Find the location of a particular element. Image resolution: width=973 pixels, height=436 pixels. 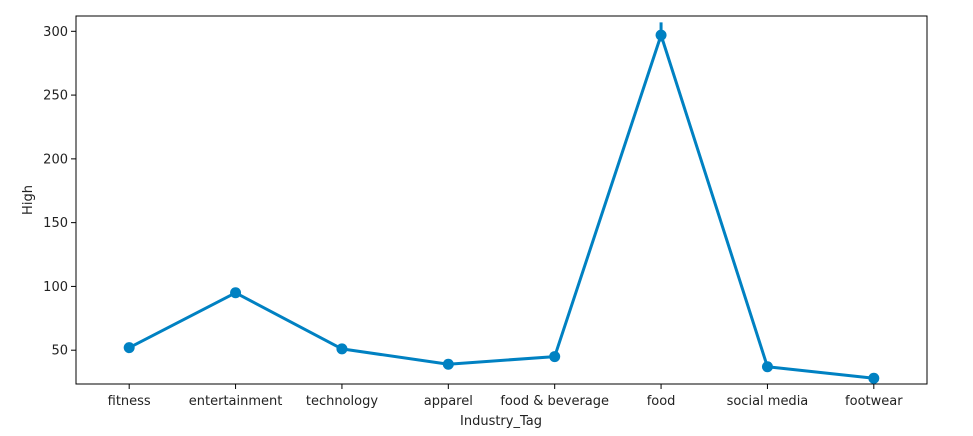

x-tick-label: entertainment is located at coordinates (236, 401).